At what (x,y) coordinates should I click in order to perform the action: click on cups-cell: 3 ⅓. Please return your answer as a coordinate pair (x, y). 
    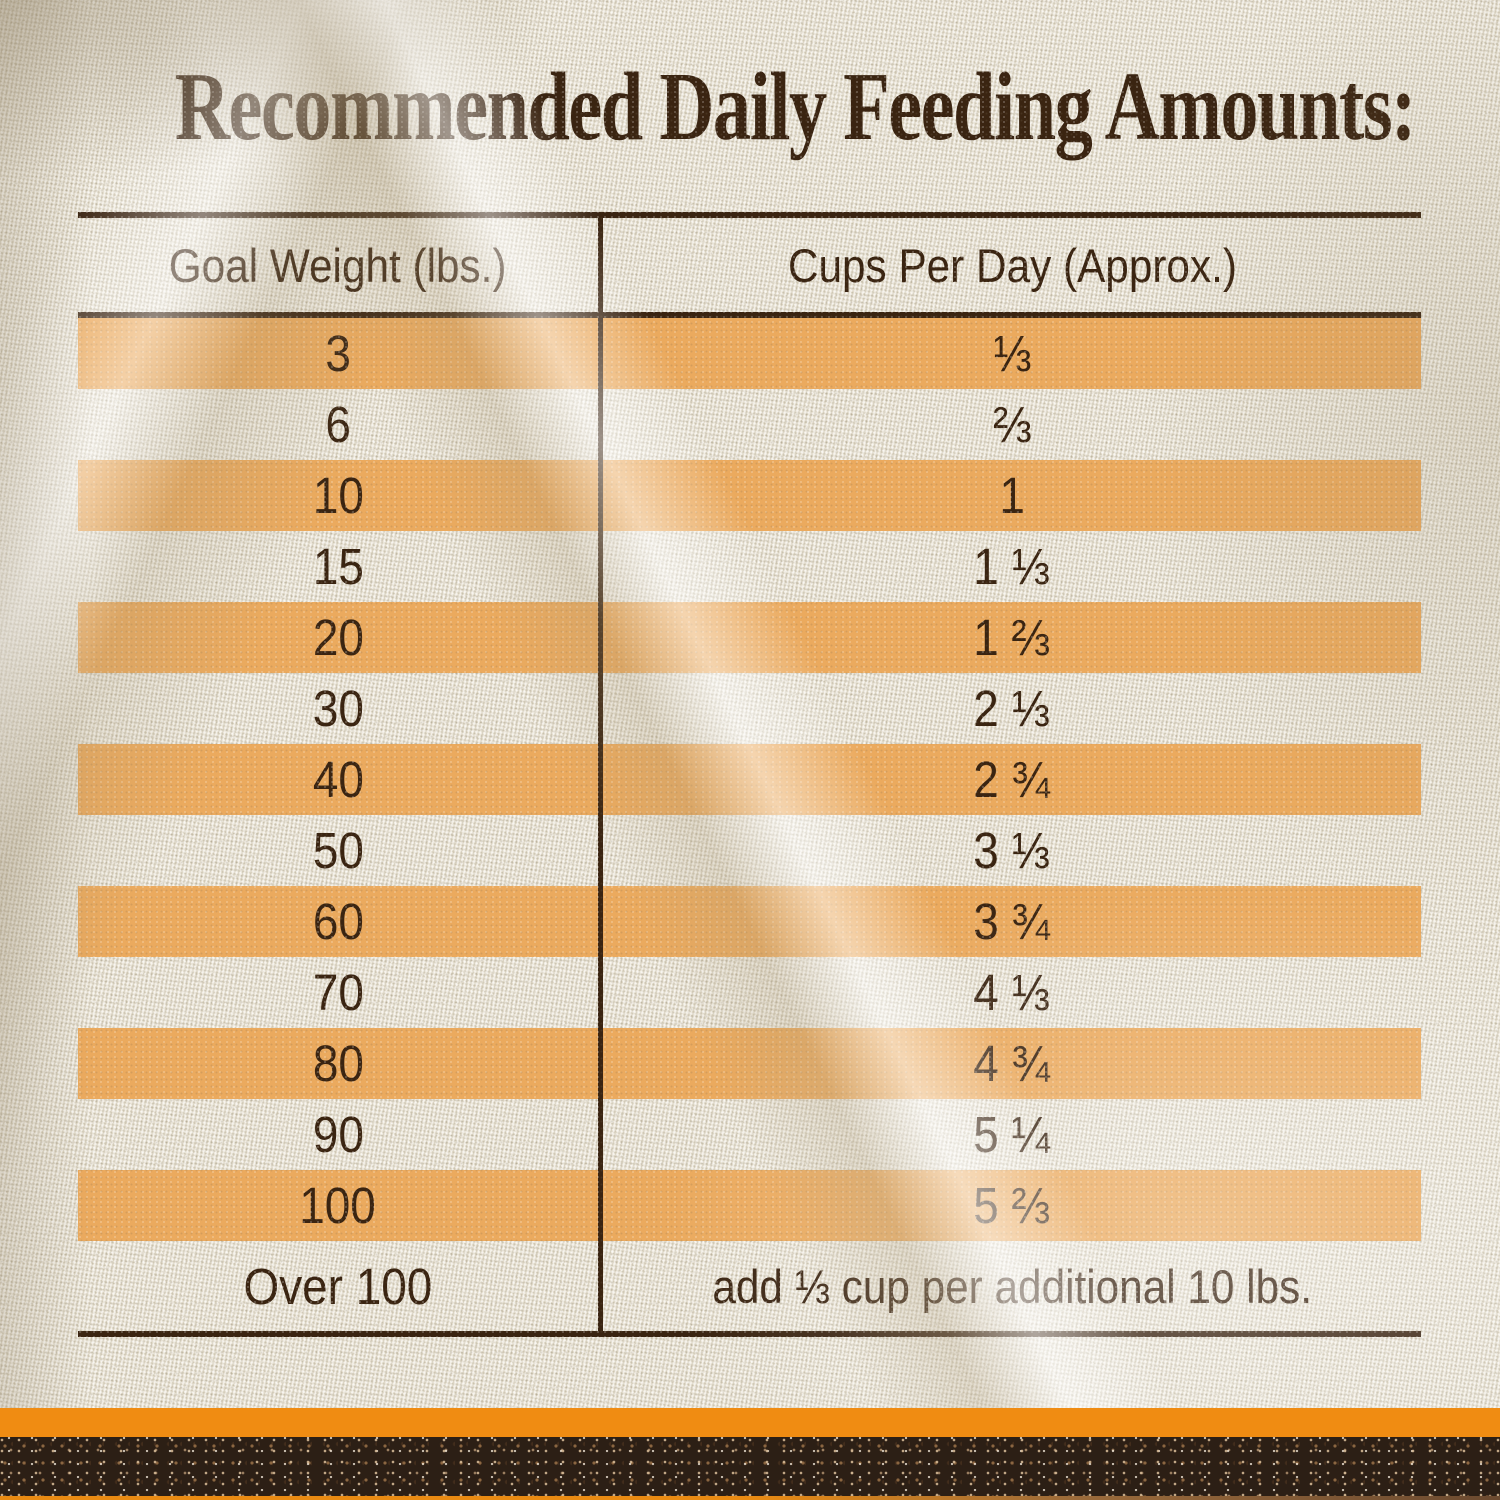
    Looking at the image, I should click on (1012, 850).